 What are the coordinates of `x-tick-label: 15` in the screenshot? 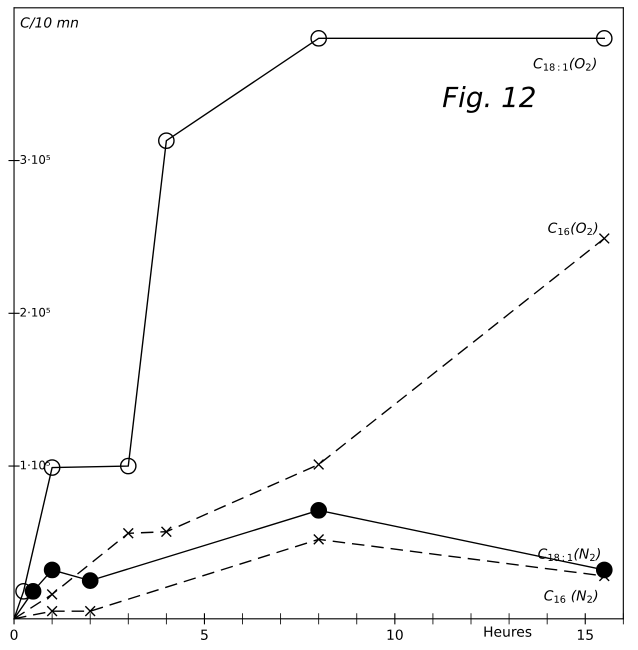 It's located at (585, 635).